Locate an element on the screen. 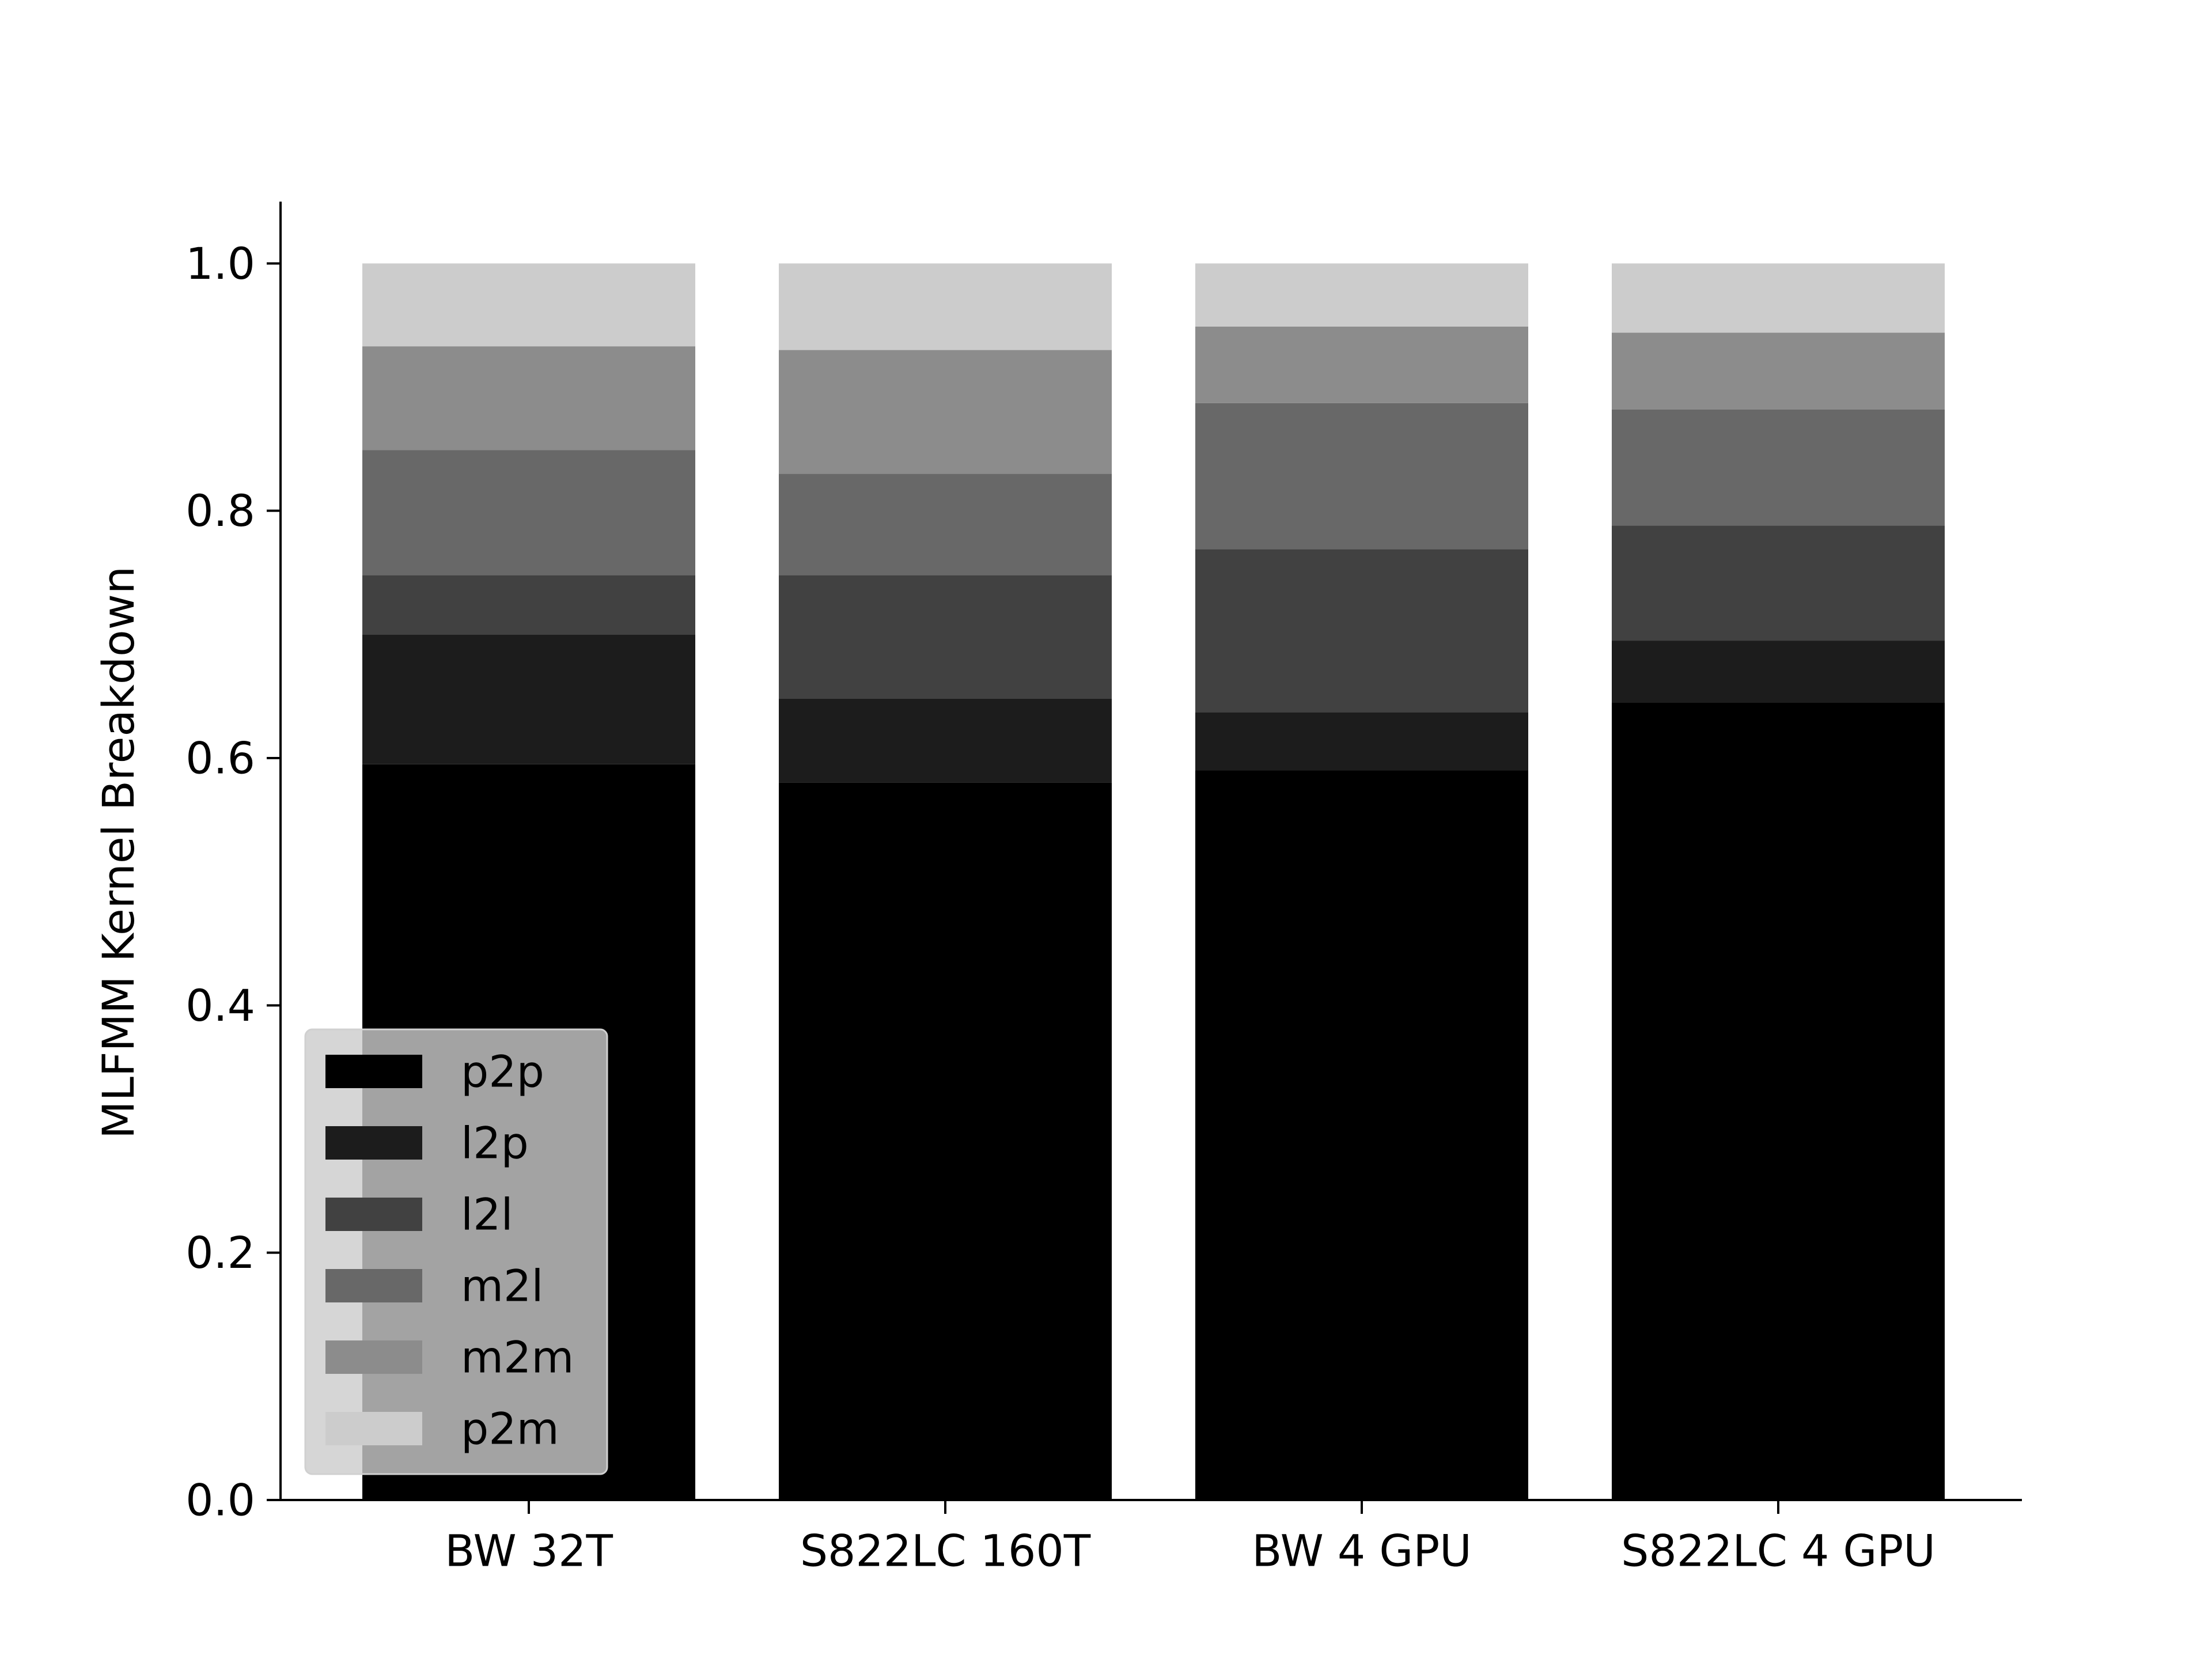  y-tick-label: 0.2 is located at coordinates (220, 1252).